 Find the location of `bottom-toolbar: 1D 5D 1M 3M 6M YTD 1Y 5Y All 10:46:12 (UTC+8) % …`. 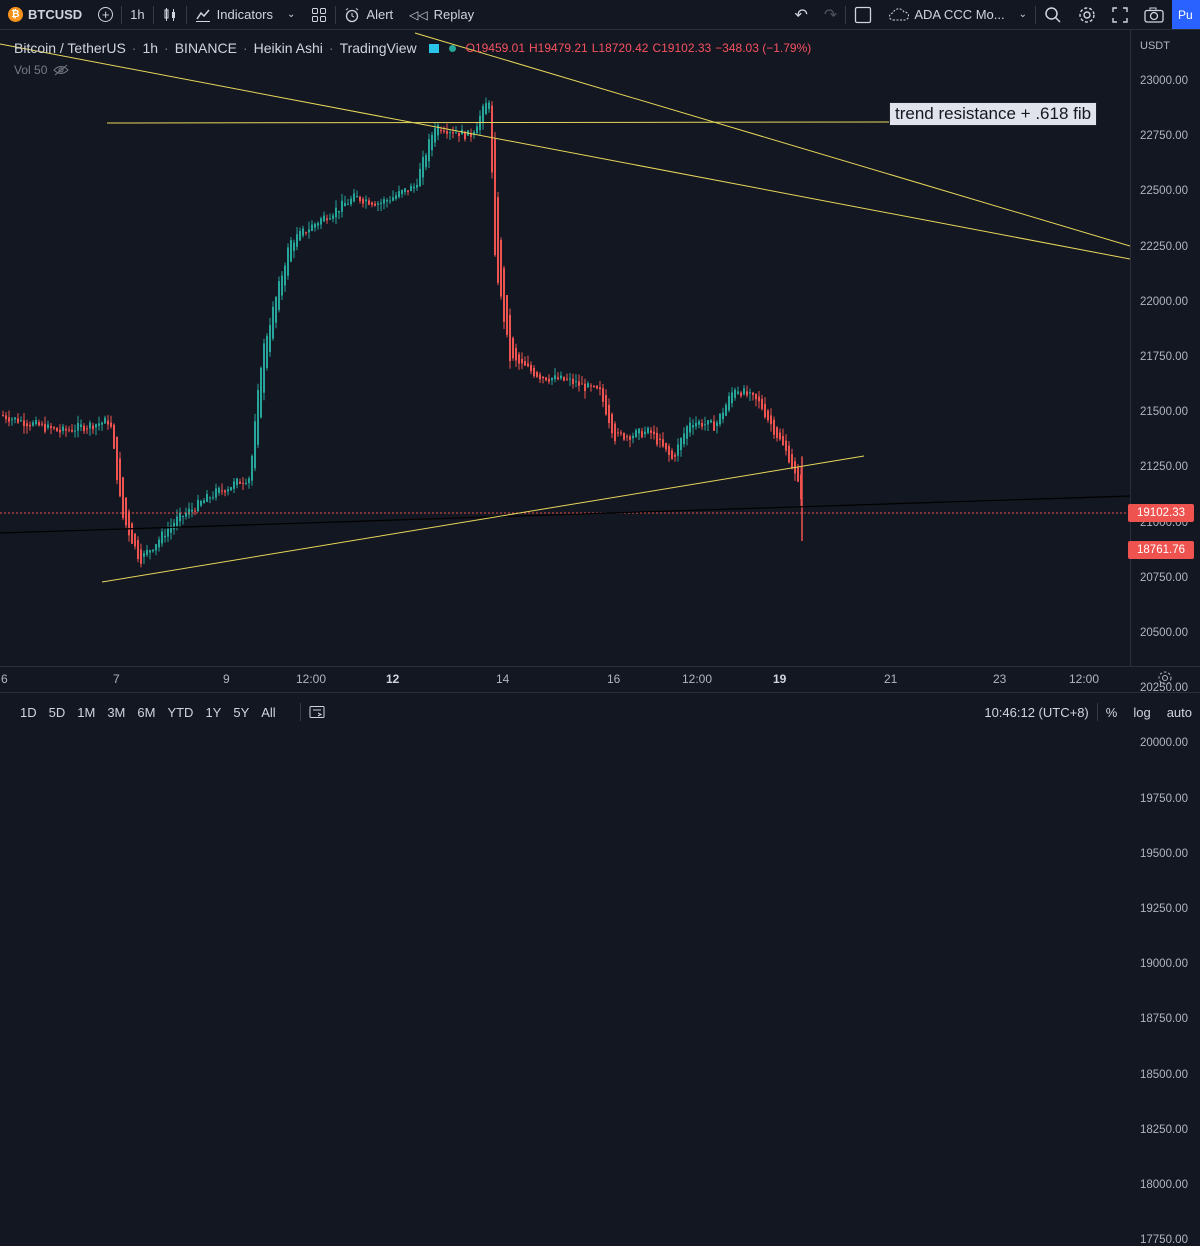

bottom-toolbar: 1D 5D 1M 3M 6M YTD 1Y 5Y All 10:46:12 (UTC+8) % … is located at coordinates (600, 711).